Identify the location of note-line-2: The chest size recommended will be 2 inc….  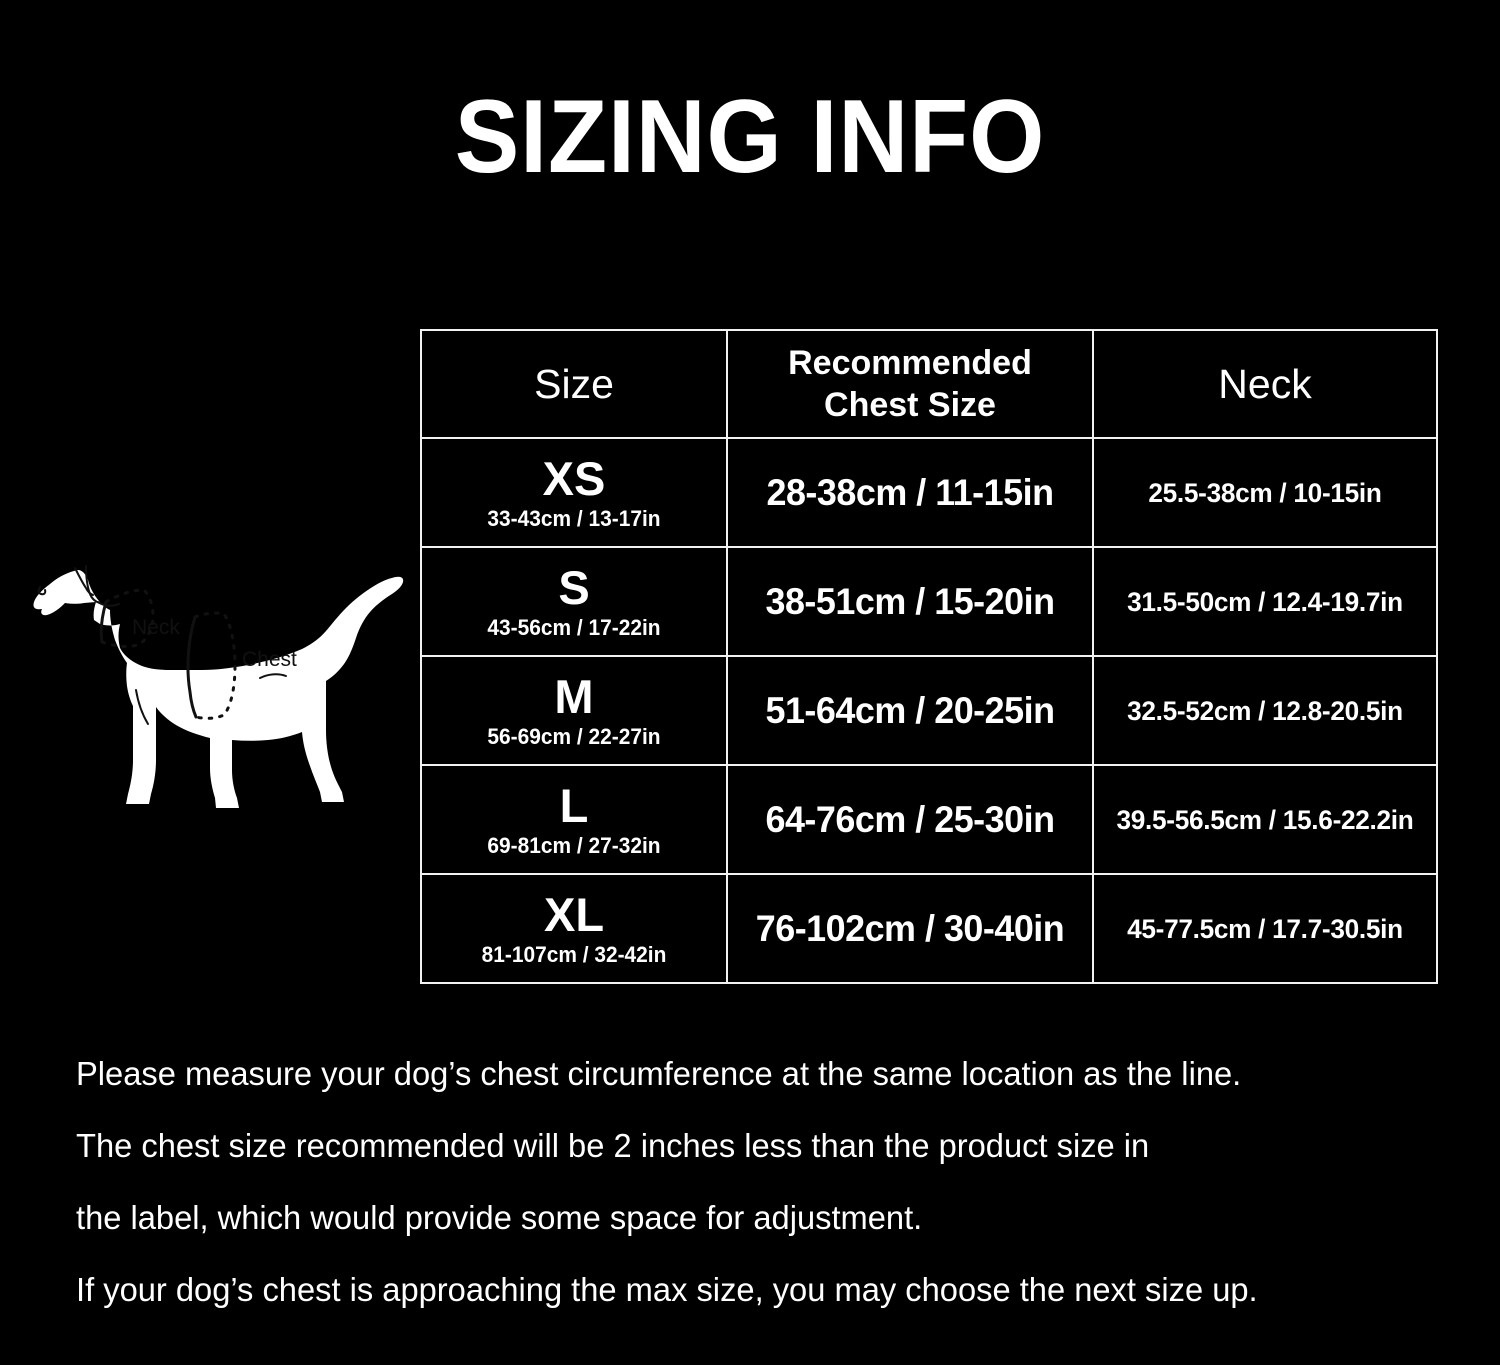
(613, 1145).